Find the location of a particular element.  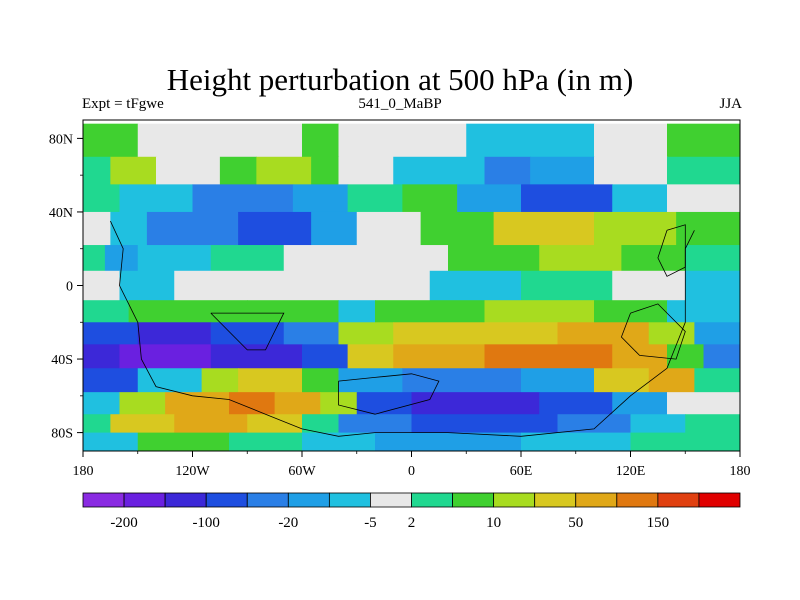

experiment-label: Expt = tFgwe is located at coordinates (123, 104).